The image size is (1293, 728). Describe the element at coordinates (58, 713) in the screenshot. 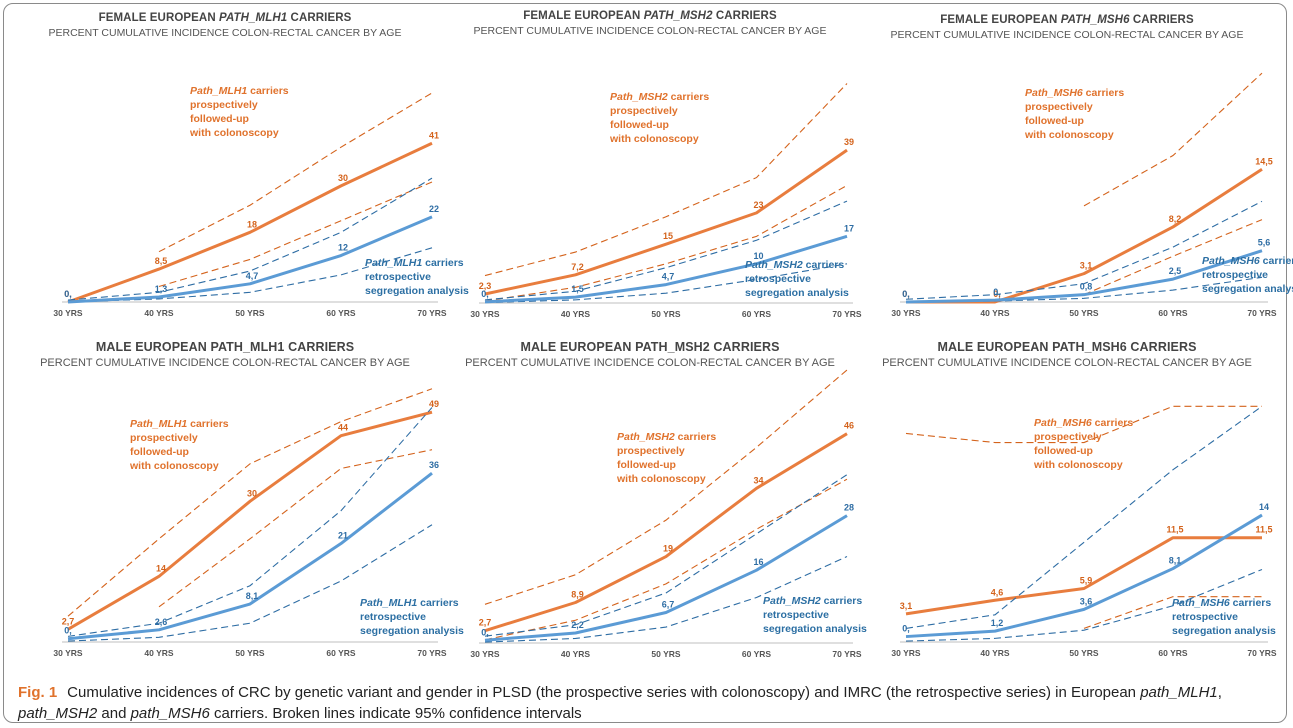

I see `caption-gene-2: path_MSH2` at that location.